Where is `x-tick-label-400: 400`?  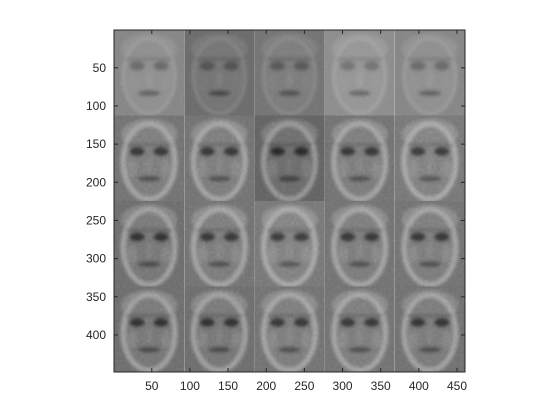 x-tick-label-400: 400 is located at coordinates (419, 386).